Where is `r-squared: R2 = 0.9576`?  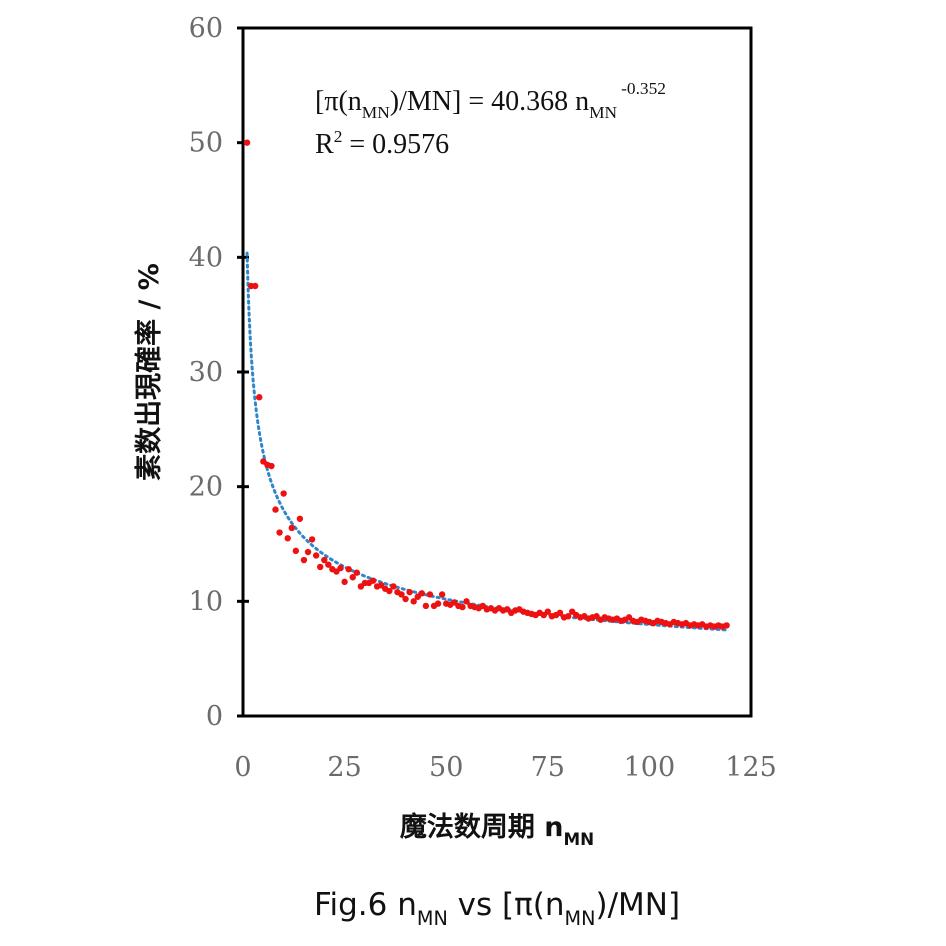 r-squared: R2 = 0.9576 is located at coordinates (382, 143).